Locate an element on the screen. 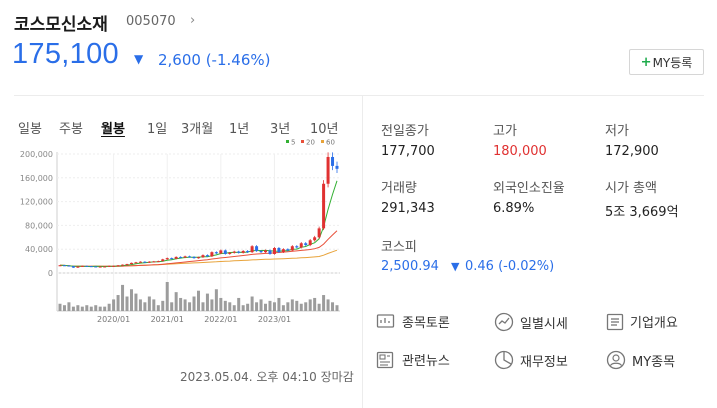 The height and width of the screenshot is (408, 717). down-arrow-icon: ▼ is located at coordinates (139, 59).